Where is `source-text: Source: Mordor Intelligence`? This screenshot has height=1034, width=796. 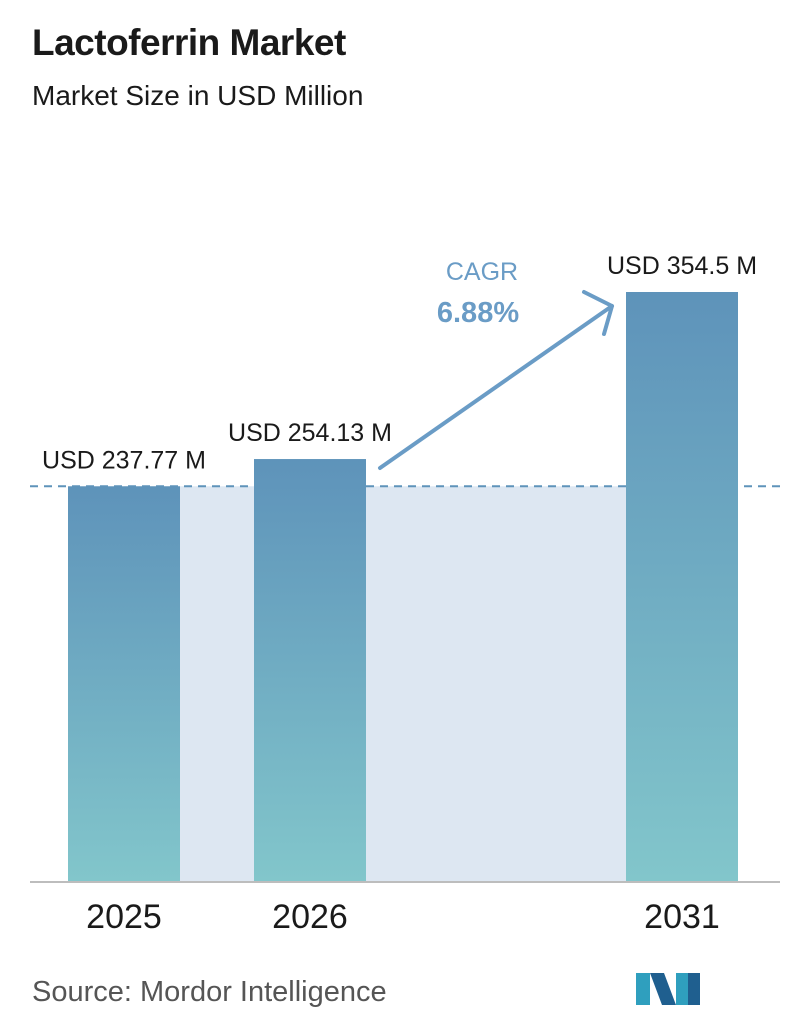
source-text: Source: Mordor Intelligence is located at coordinates (209, 992).